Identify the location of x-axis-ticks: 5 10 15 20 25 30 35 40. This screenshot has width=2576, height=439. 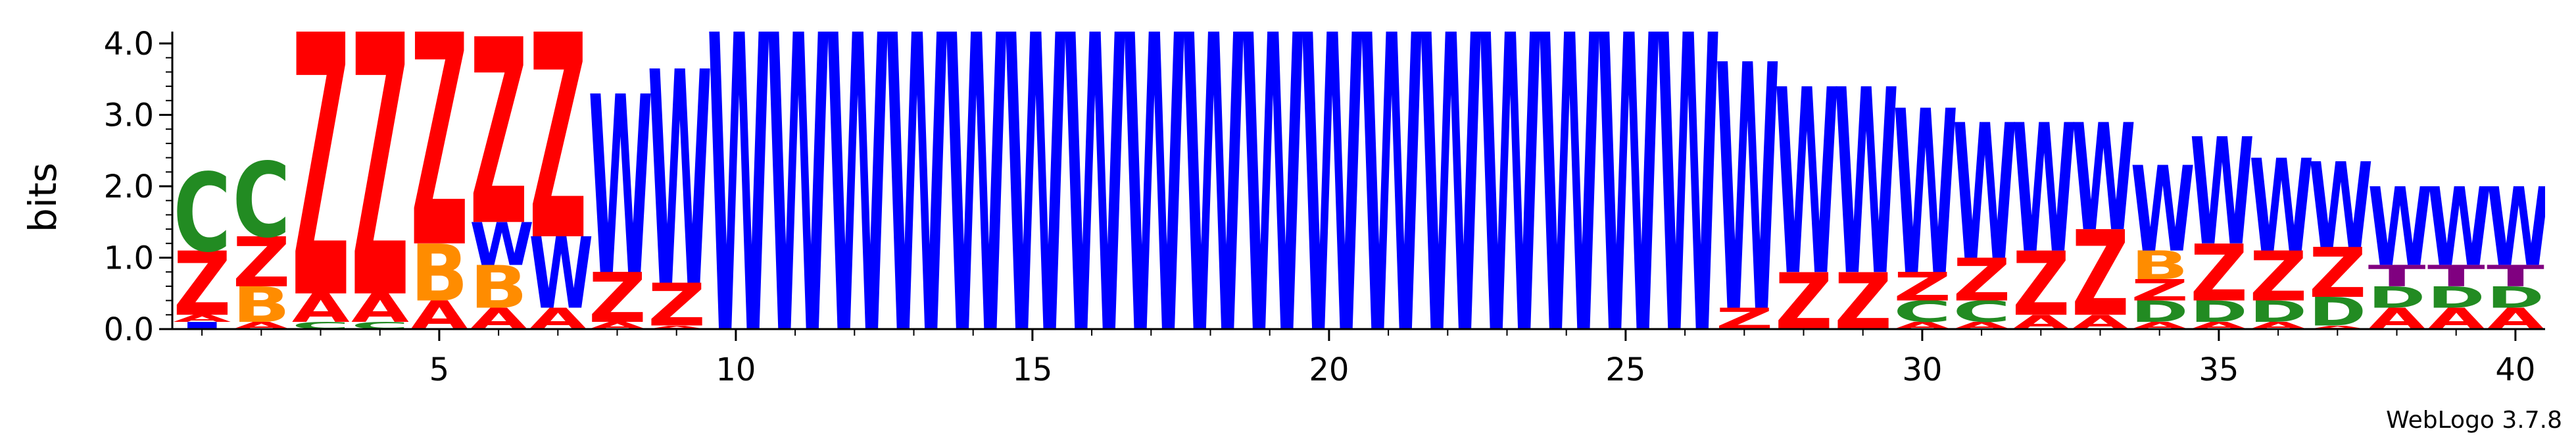
(1368, 359).